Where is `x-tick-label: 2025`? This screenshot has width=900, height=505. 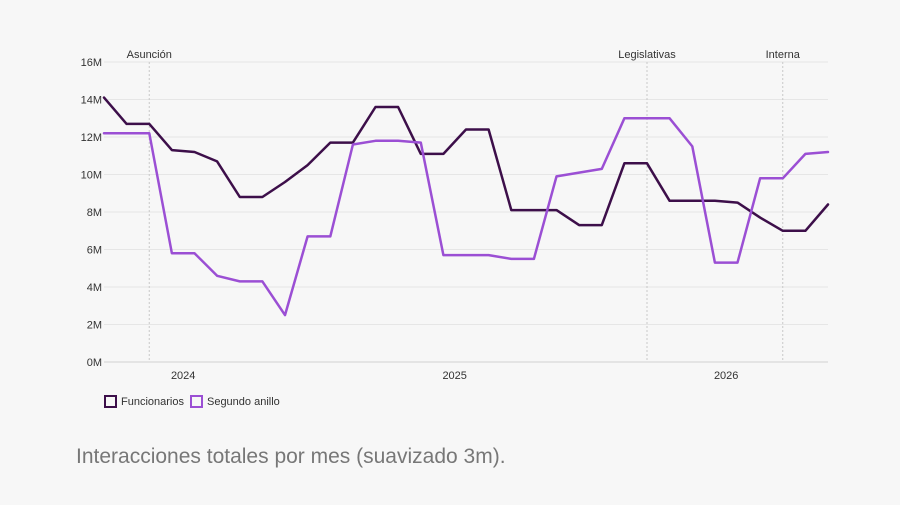
x-tick-label: 2025 is located at coordinates (454, 376).